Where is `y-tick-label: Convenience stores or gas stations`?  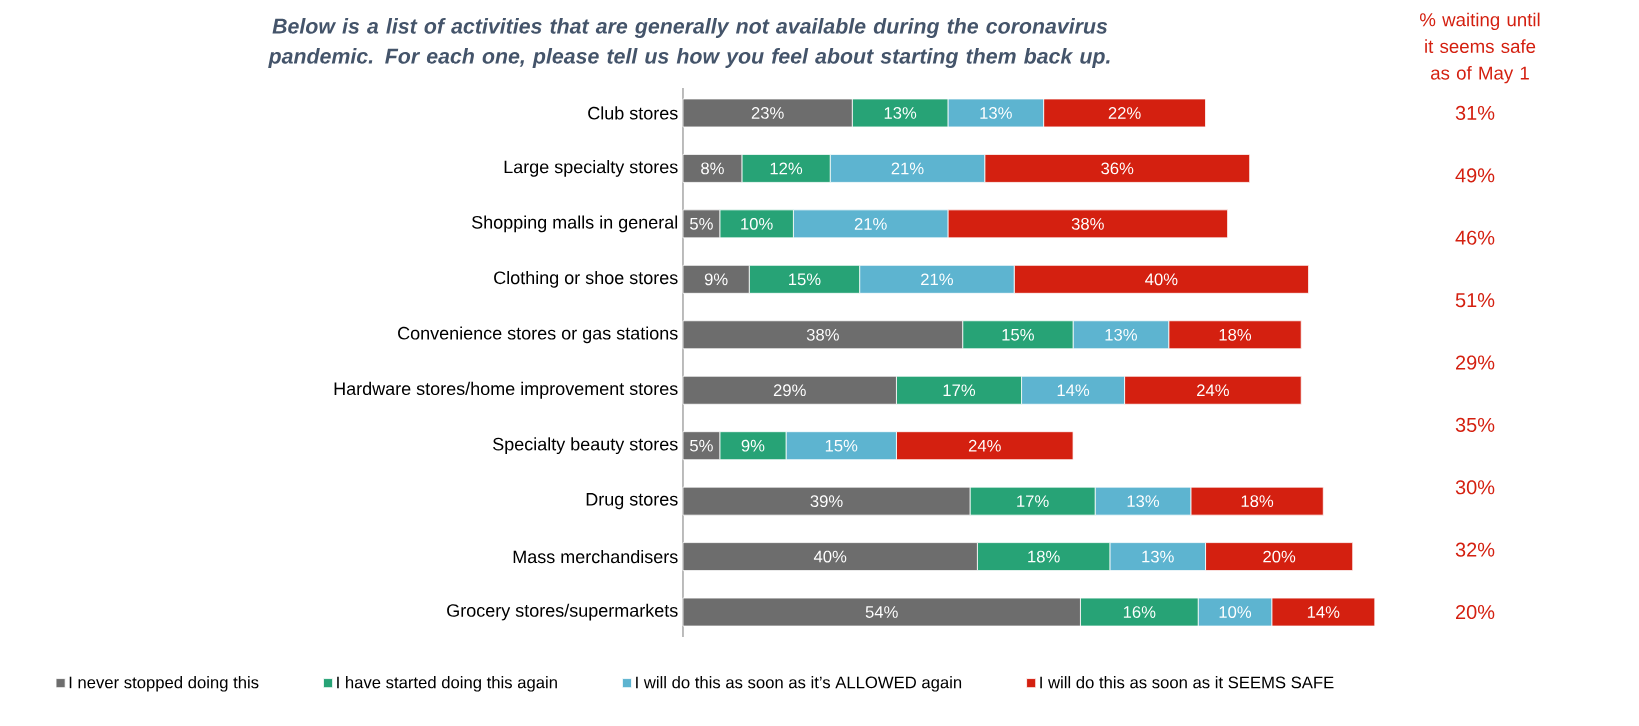
y-tick-label: Convenience stores or gas stations is located at coordinates (538, 335).